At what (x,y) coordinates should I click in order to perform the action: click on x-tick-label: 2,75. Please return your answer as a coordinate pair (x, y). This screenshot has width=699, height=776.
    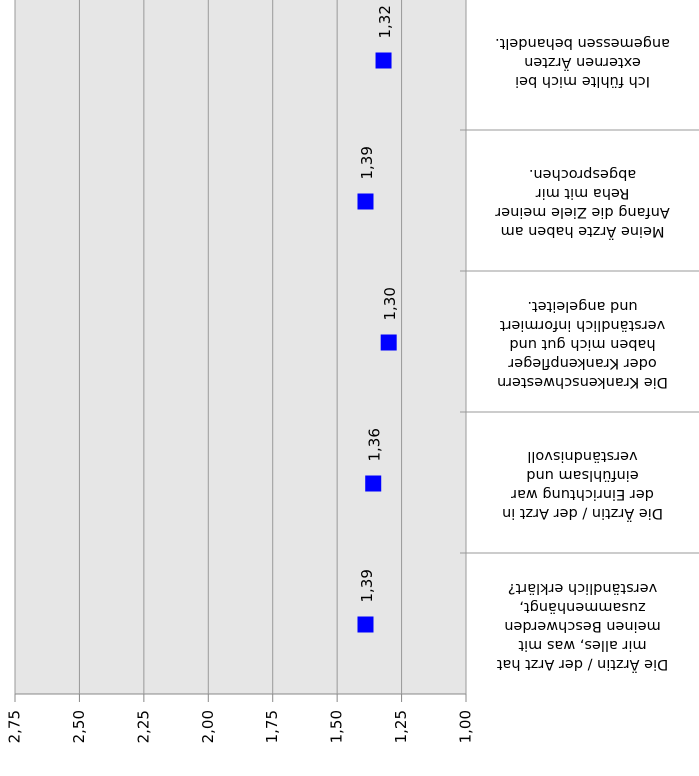
    Looking at the image, I should click on (15, 726).